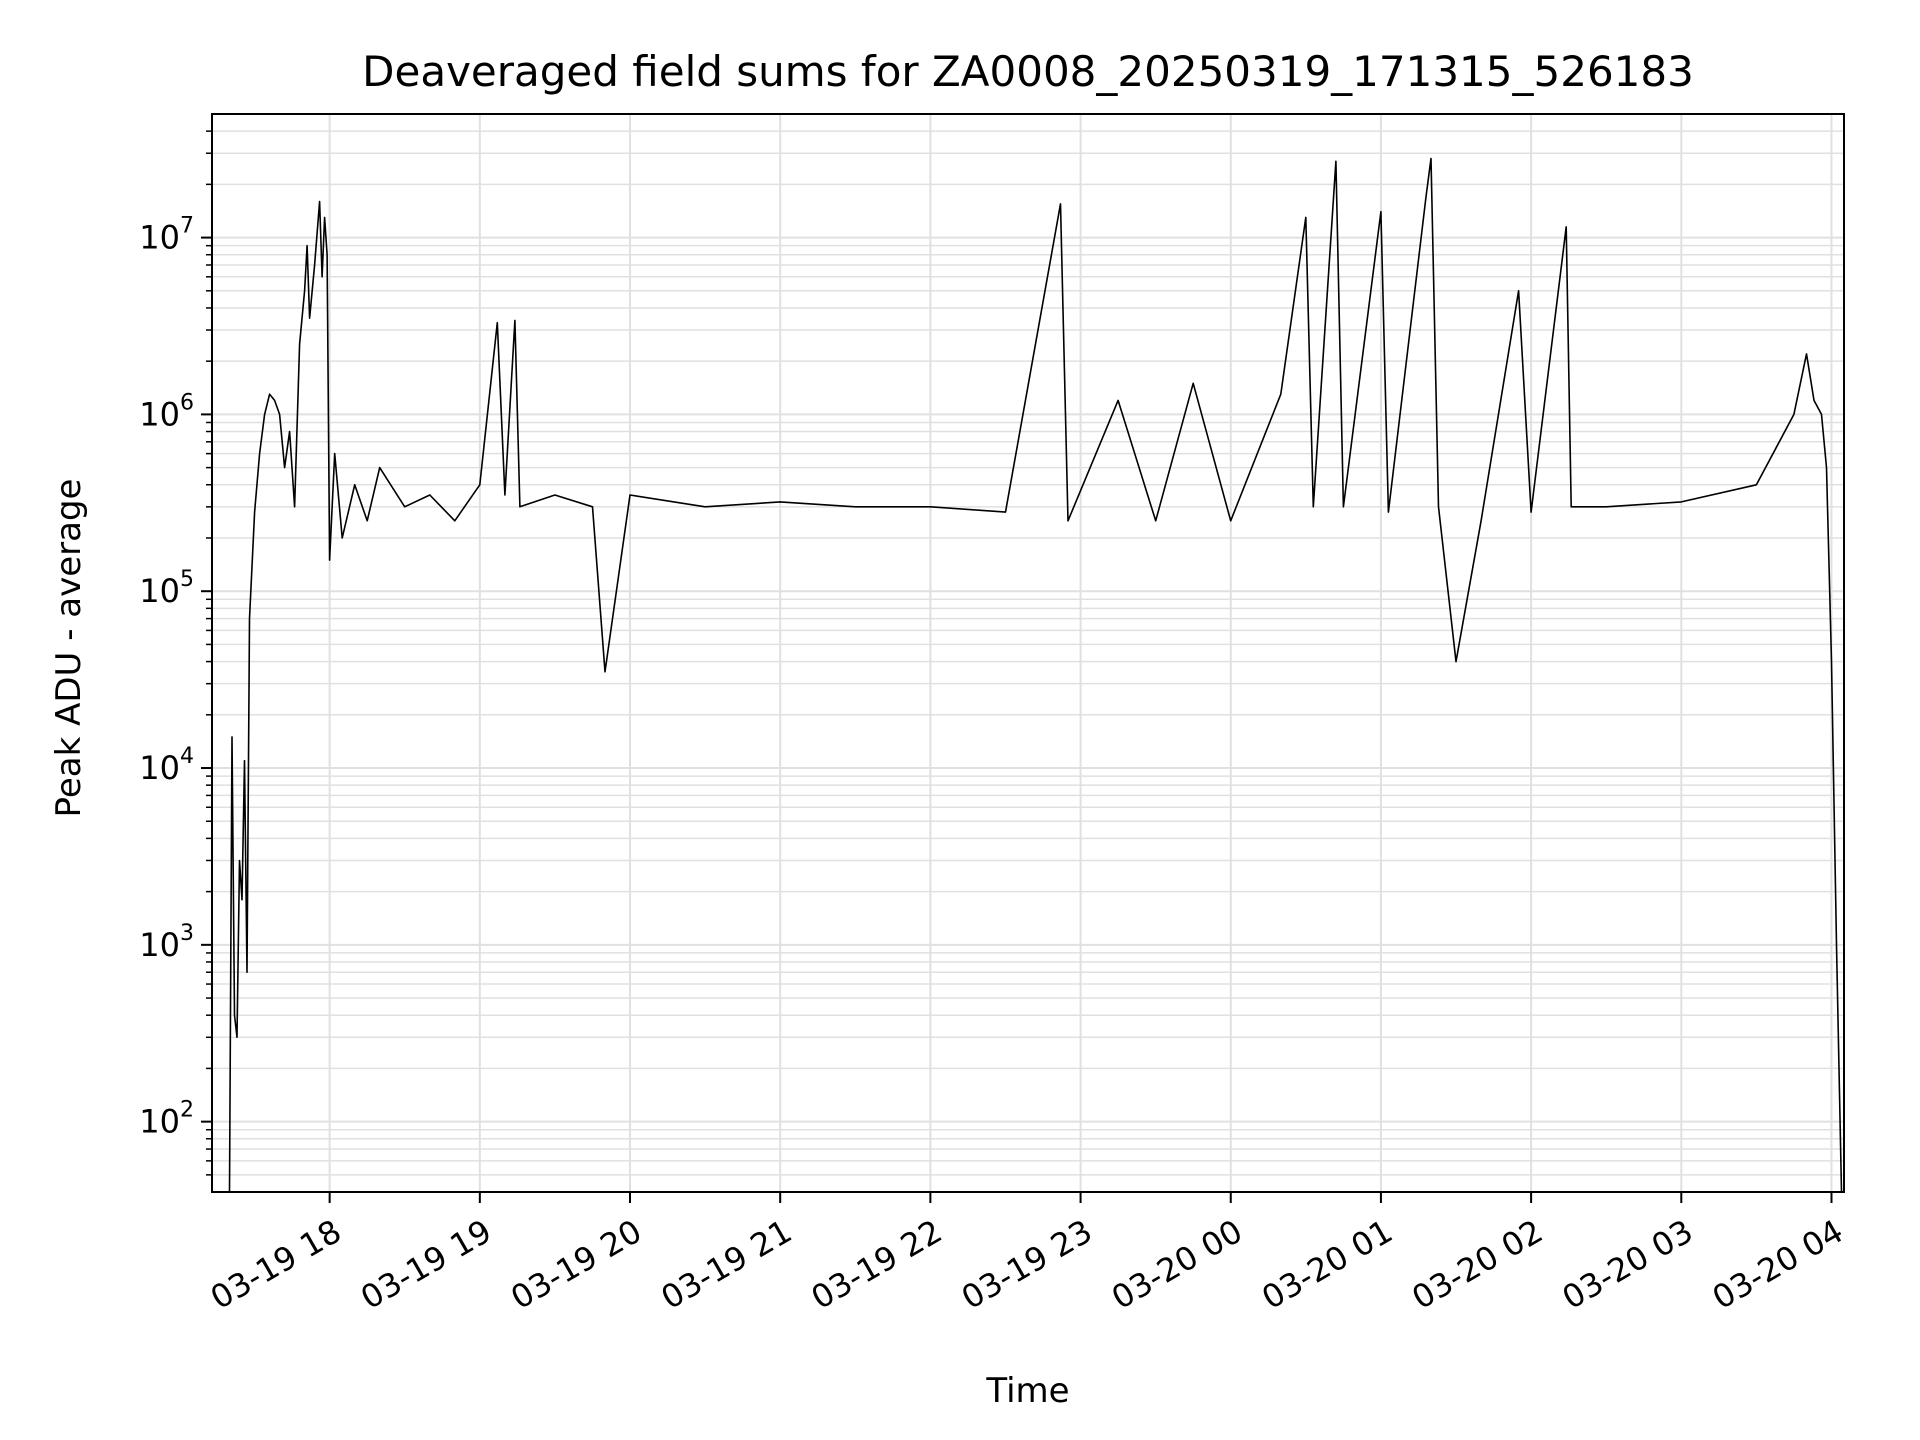 The width and height of the screenshot is (1920, 1440). I want to click on x-tick-label: 03-20 03, so click(1628, 1264).